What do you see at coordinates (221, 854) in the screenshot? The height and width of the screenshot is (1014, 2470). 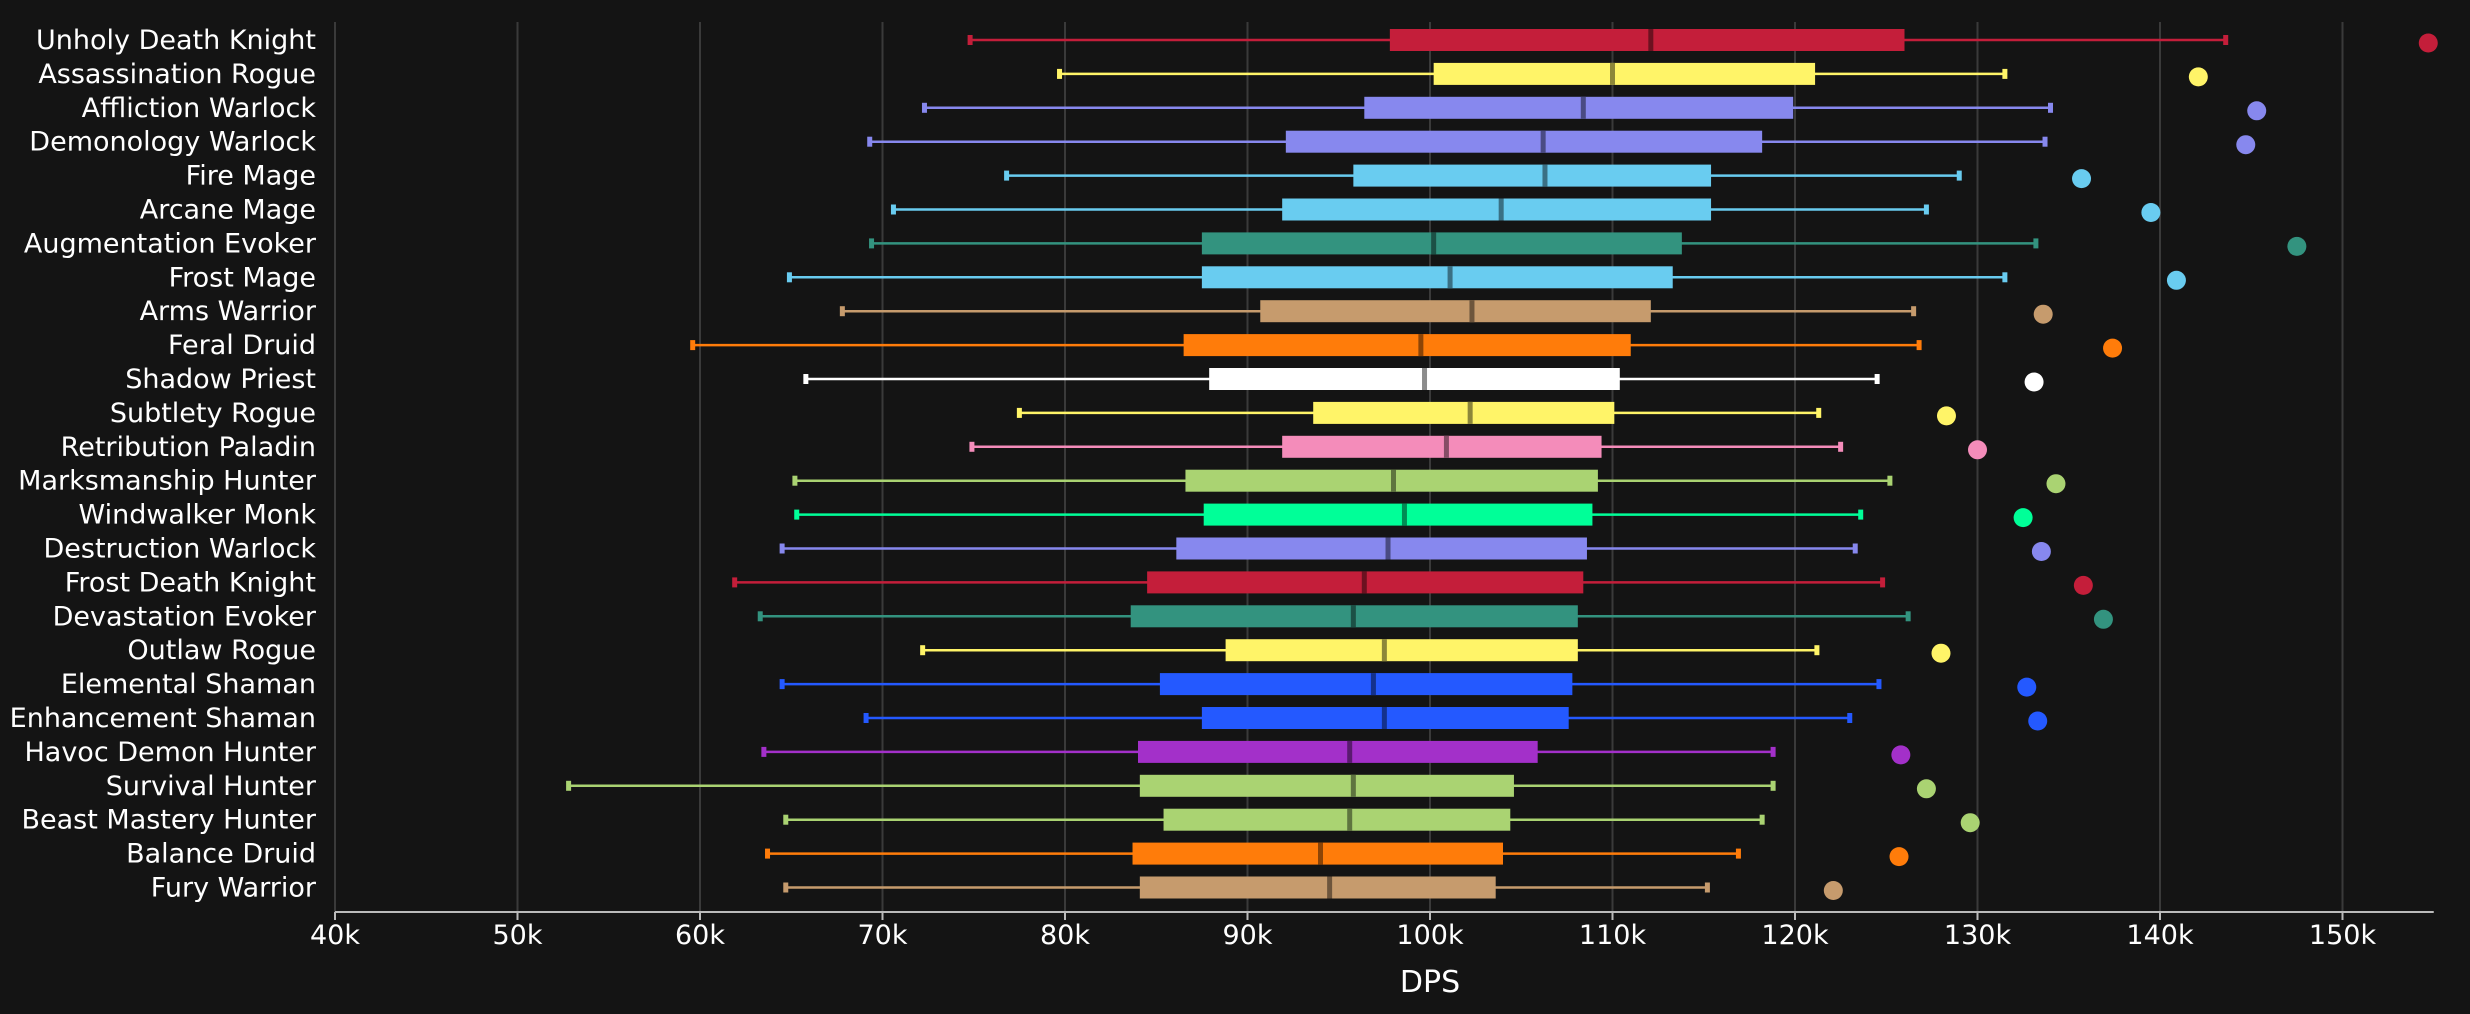 I see `category-label: Balance Druid` at bounding box center [221, 854].